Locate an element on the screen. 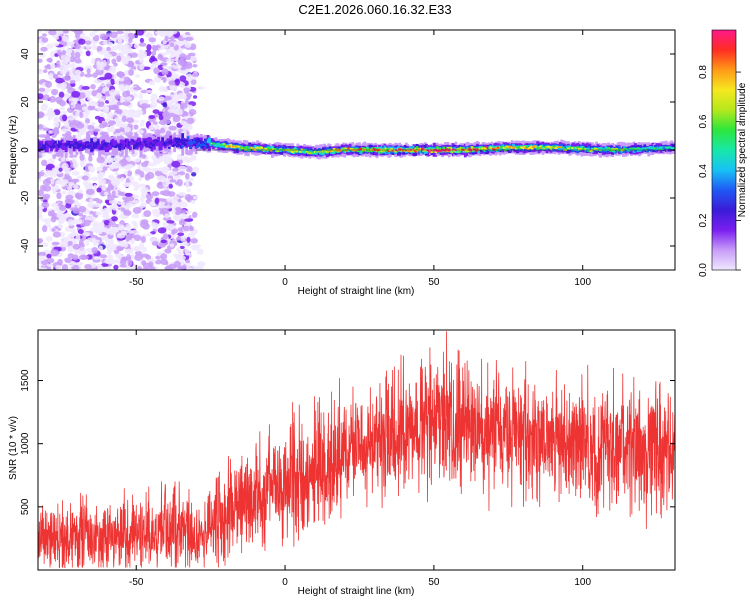  snr-xtick-label: 0 is located at coordinates (285, 582).